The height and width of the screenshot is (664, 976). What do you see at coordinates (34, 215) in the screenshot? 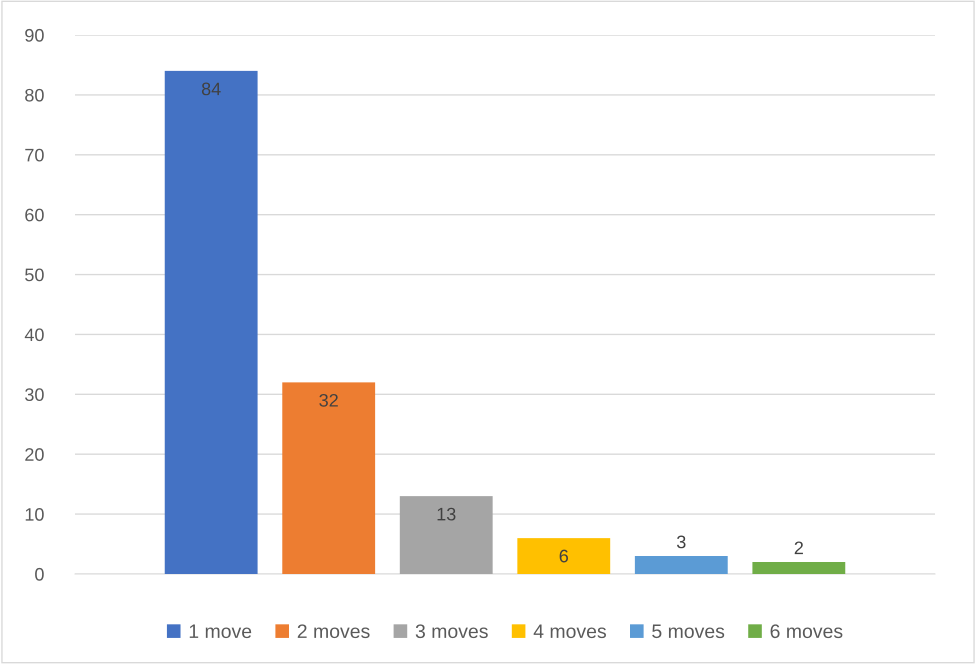
I see `y-tick-label: 60` at bounding box center [34, 215].